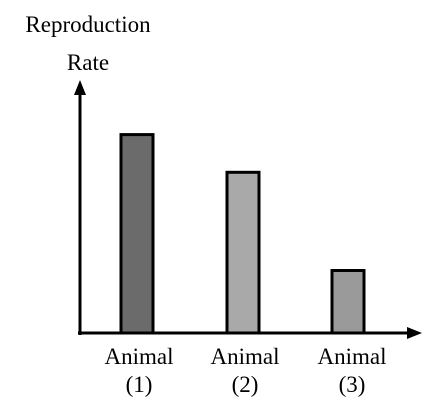 The height and width of the screenshot is (416, 438). What do you see at coordinates (80, 87) in the screenshot?
I see `y-axis-arrow` at bounding box center [80, 87].